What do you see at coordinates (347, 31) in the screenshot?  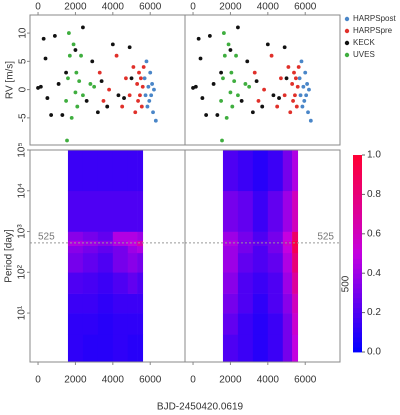 I see `legend-marker` at bounding box center [347, 31].